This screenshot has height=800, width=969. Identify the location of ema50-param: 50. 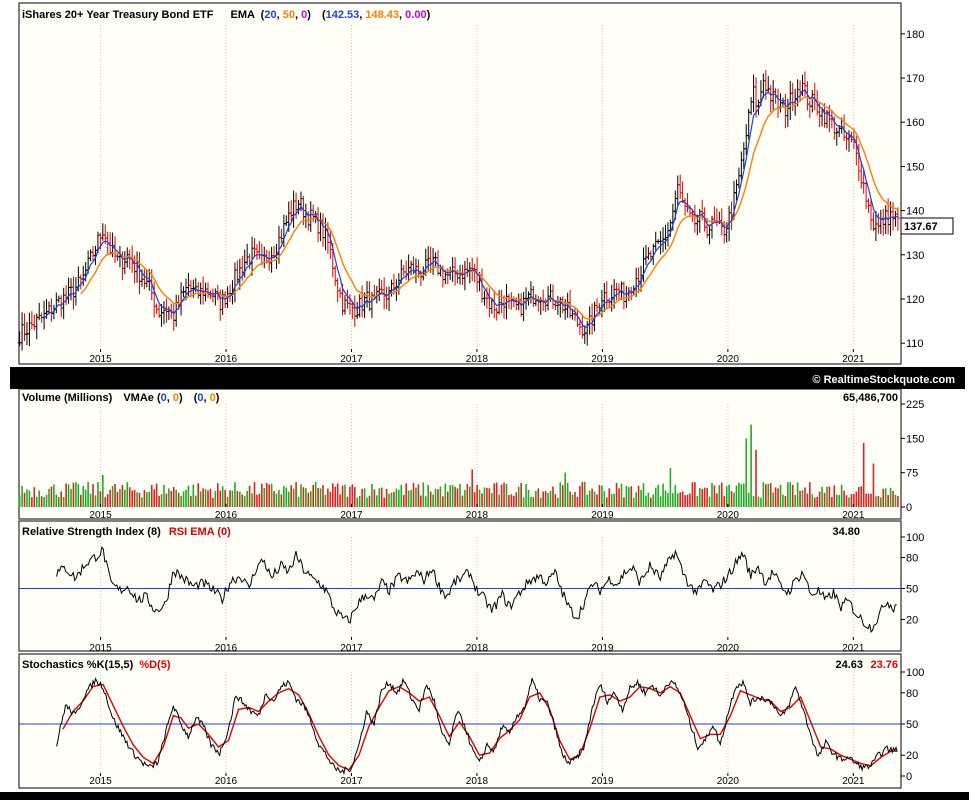
(289, 15).